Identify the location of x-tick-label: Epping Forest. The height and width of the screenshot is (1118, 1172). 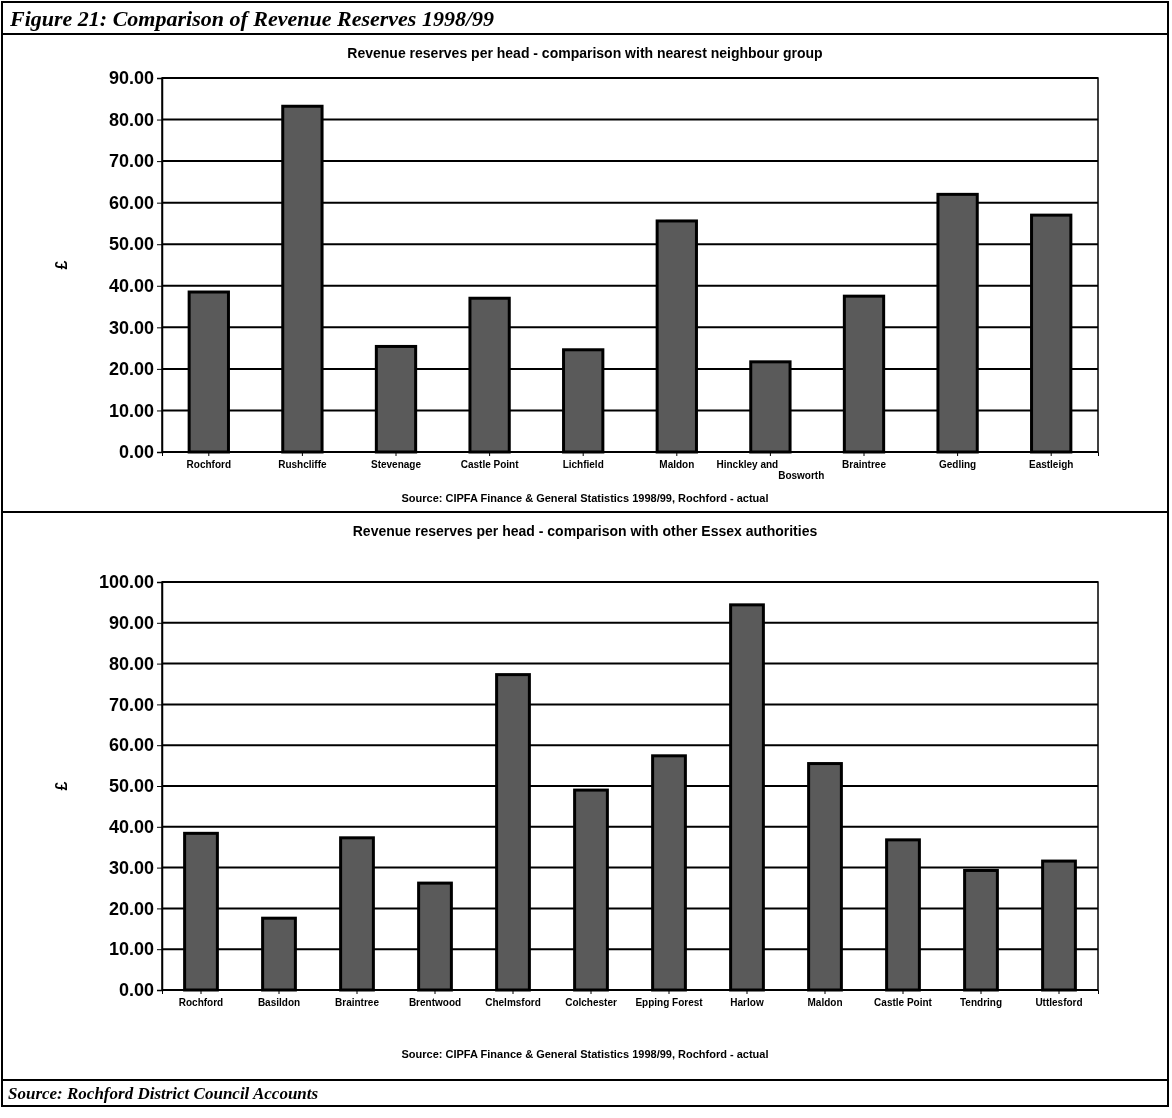
(669, 1002).